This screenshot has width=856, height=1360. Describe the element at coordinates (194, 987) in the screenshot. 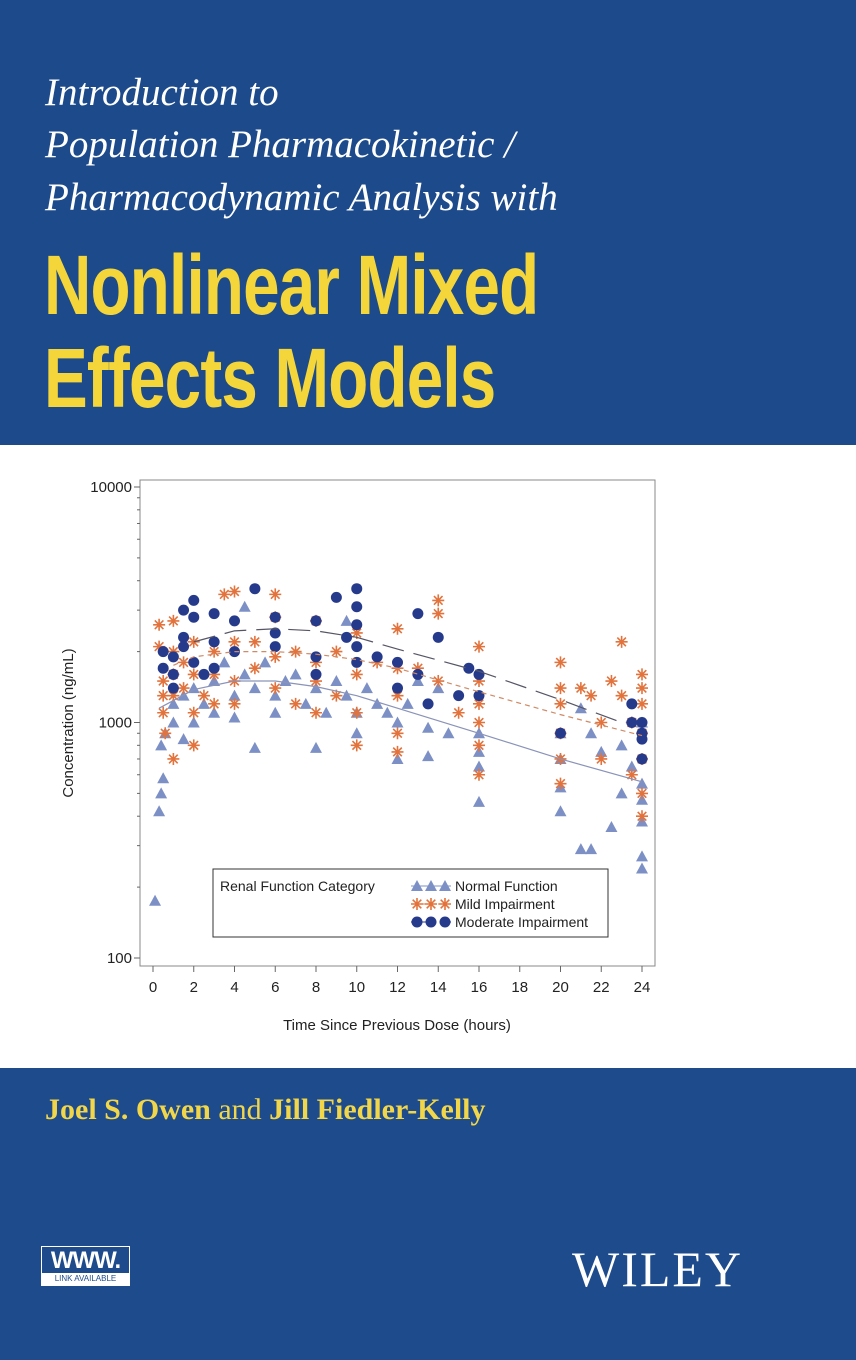

I see `x-tick-label: 2` at that location.